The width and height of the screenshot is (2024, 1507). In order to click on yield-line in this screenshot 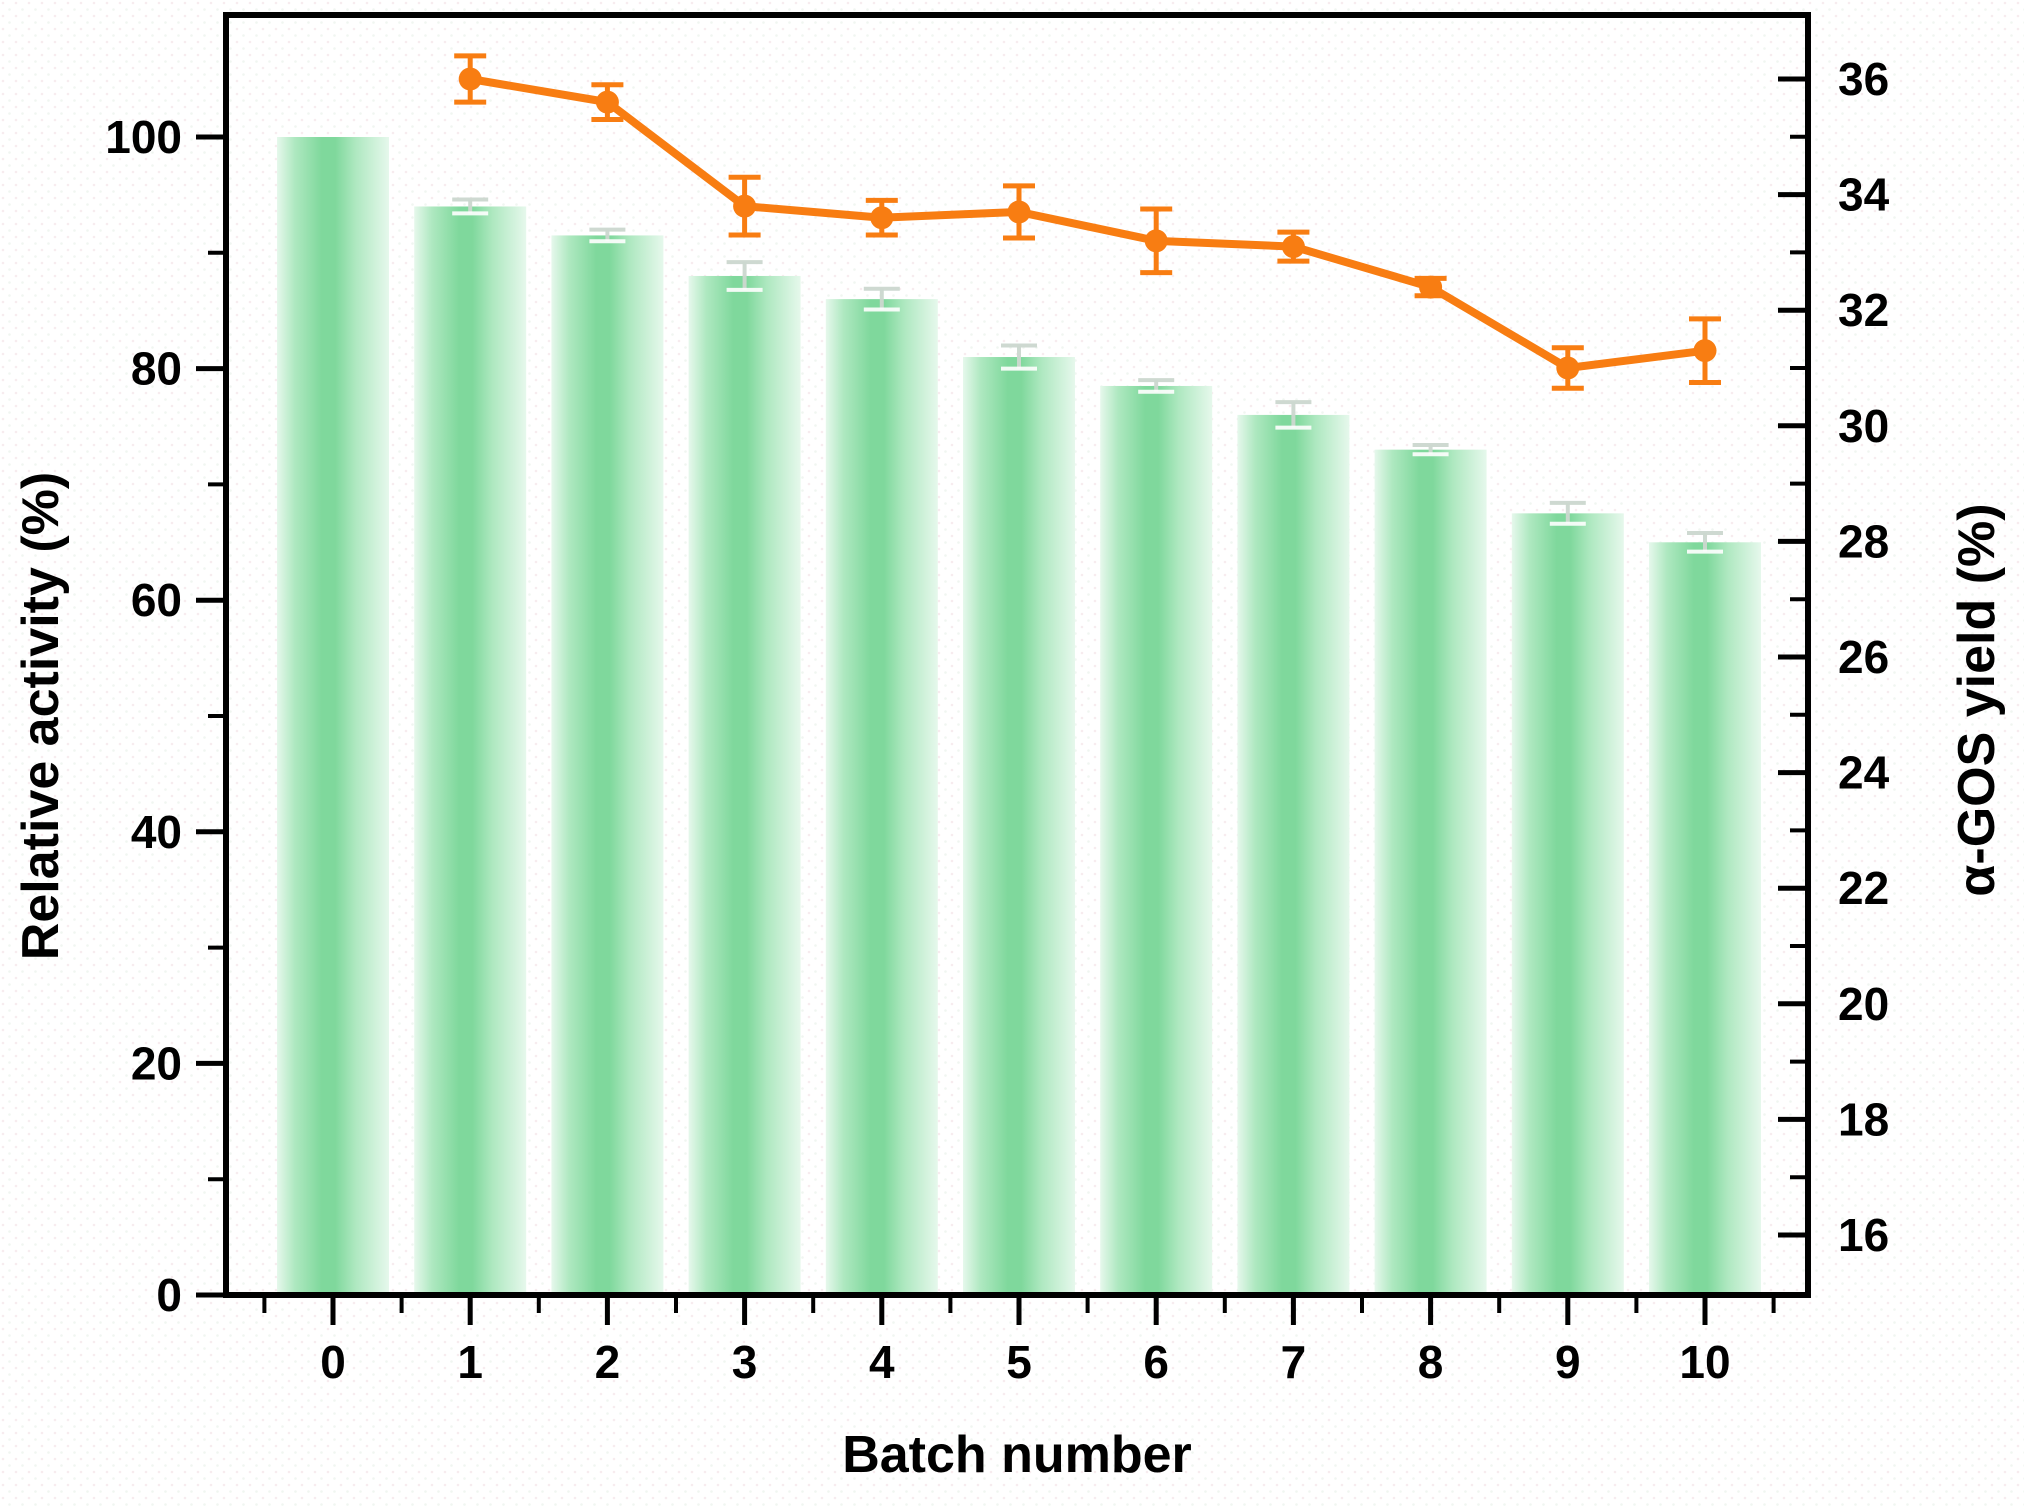, I will do `click(1087, 223)`.